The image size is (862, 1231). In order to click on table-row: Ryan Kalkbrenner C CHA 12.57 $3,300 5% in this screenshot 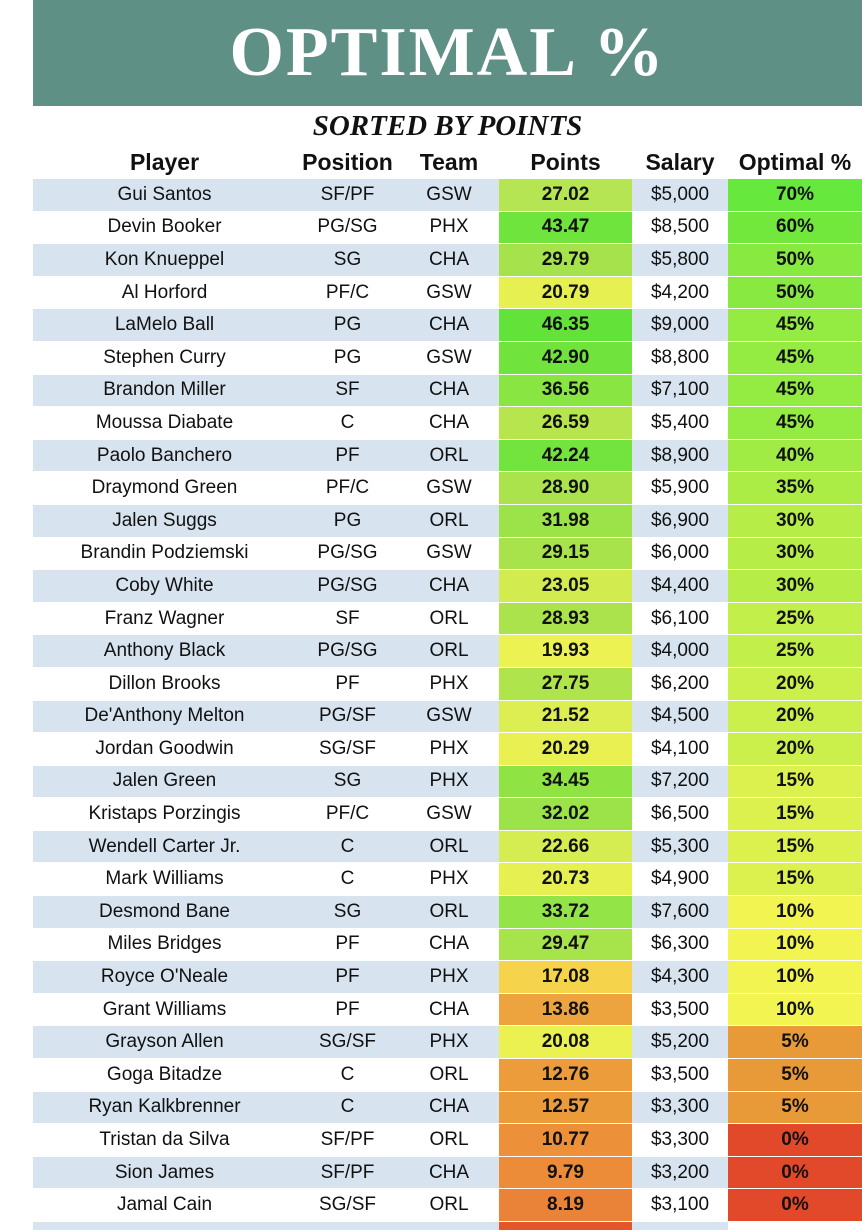, I will do `click(447, 1108)`.